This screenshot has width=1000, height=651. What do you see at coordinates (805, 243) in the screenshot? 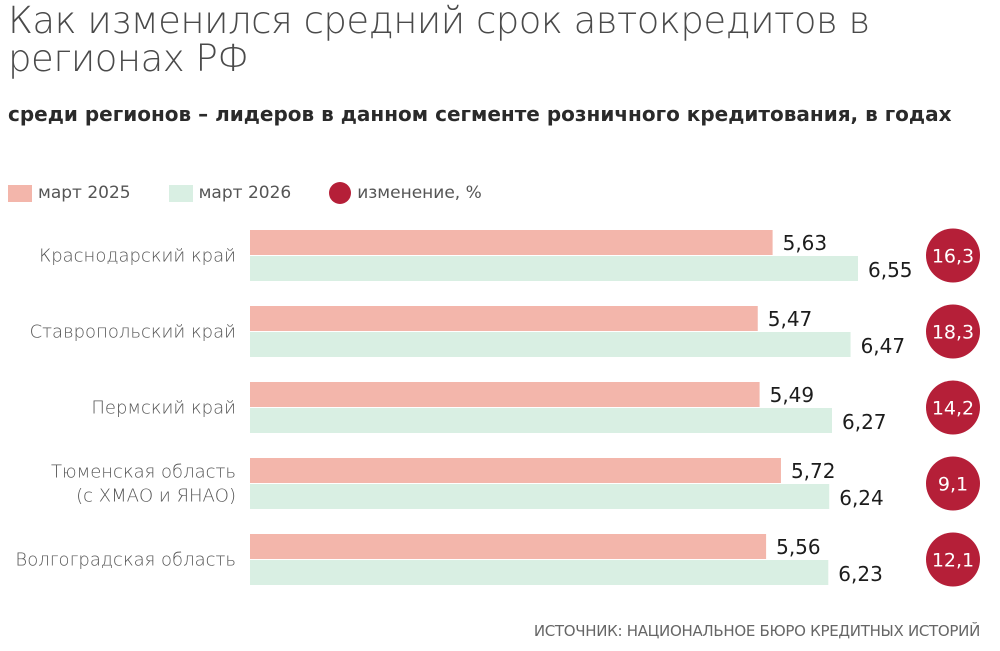
I see `value-label-march-2025: 5,63` at bounding box center [805, 243].